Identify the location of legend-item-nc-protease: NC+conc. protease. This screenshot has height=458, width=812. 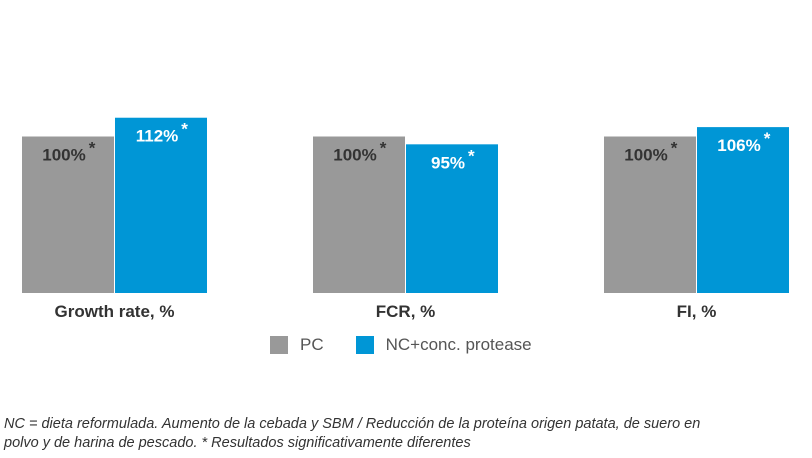
(443, 345).